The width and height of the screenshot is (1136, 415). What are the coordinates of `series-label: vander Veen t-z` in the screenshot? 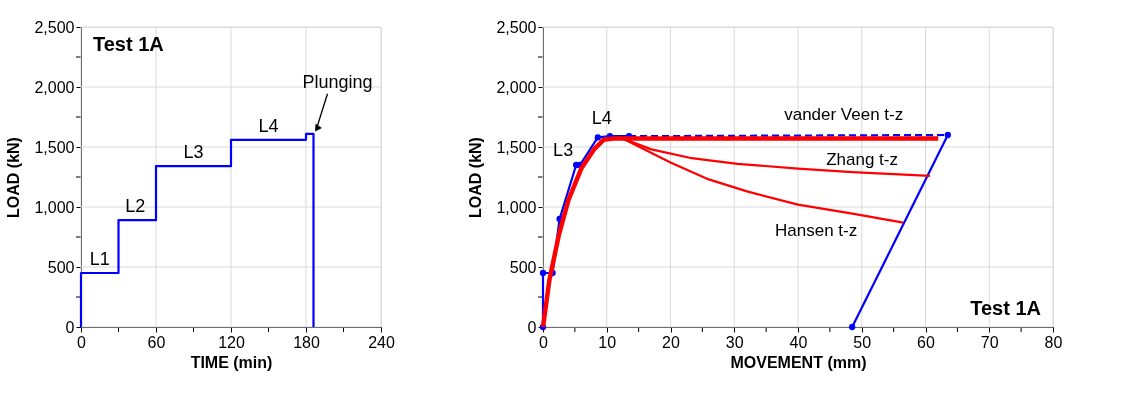 It's located at (844, 114).